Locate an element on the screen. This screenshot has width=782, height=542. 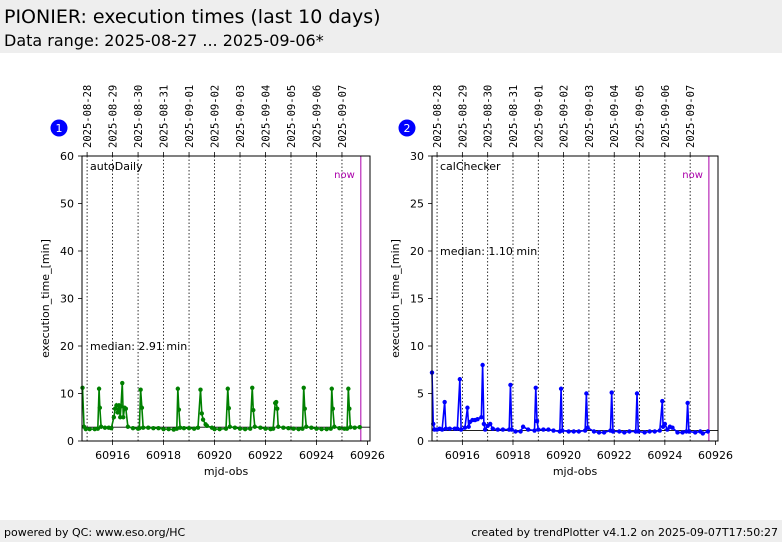
now-label: now is located at coordinates (692, 175).